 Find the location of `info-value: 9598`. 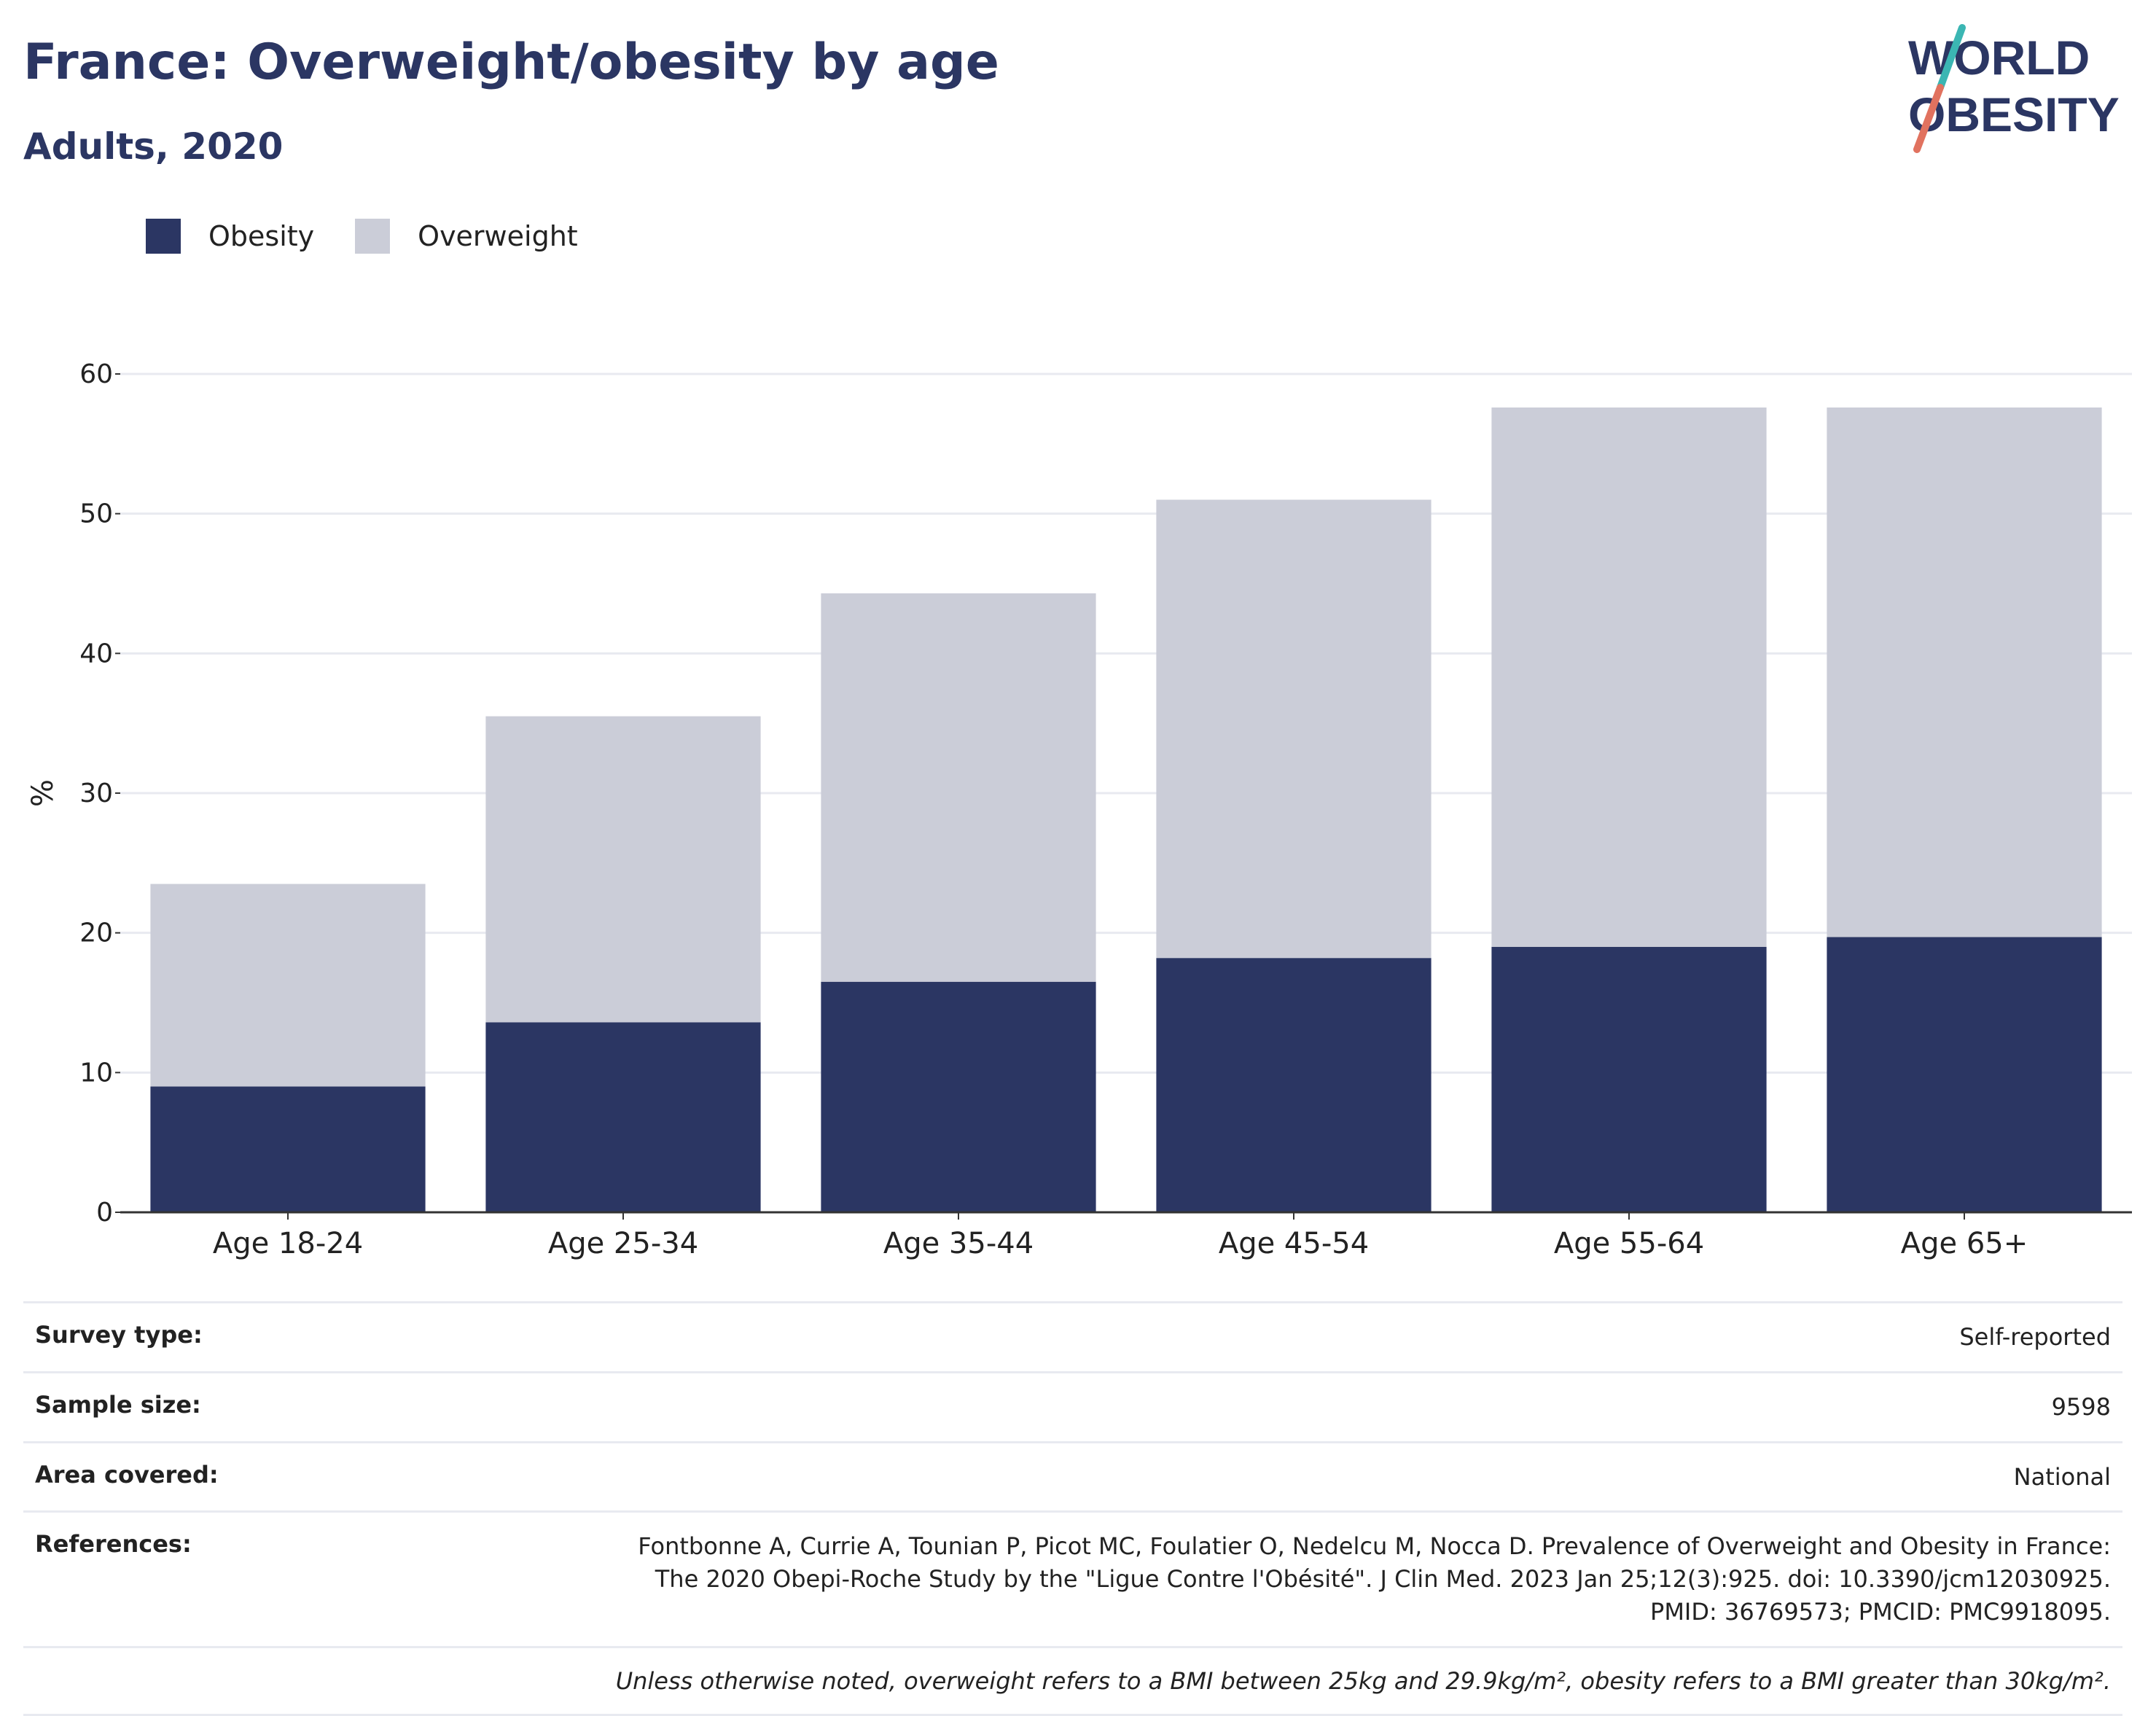

info-value: 9598 is located at coordinates (2081, 1406).